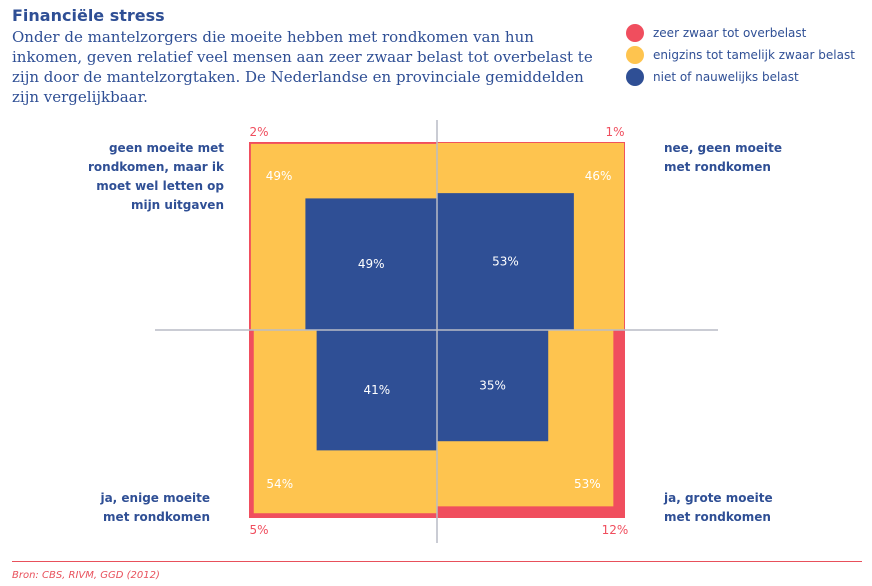 The width and height of the screenshot is (872, 586). Describe the element at coordinates (730, 33) in the screenshot. I see `legend-label-zeer-zwaar: zeer zwaar tot overbelast` at that location.